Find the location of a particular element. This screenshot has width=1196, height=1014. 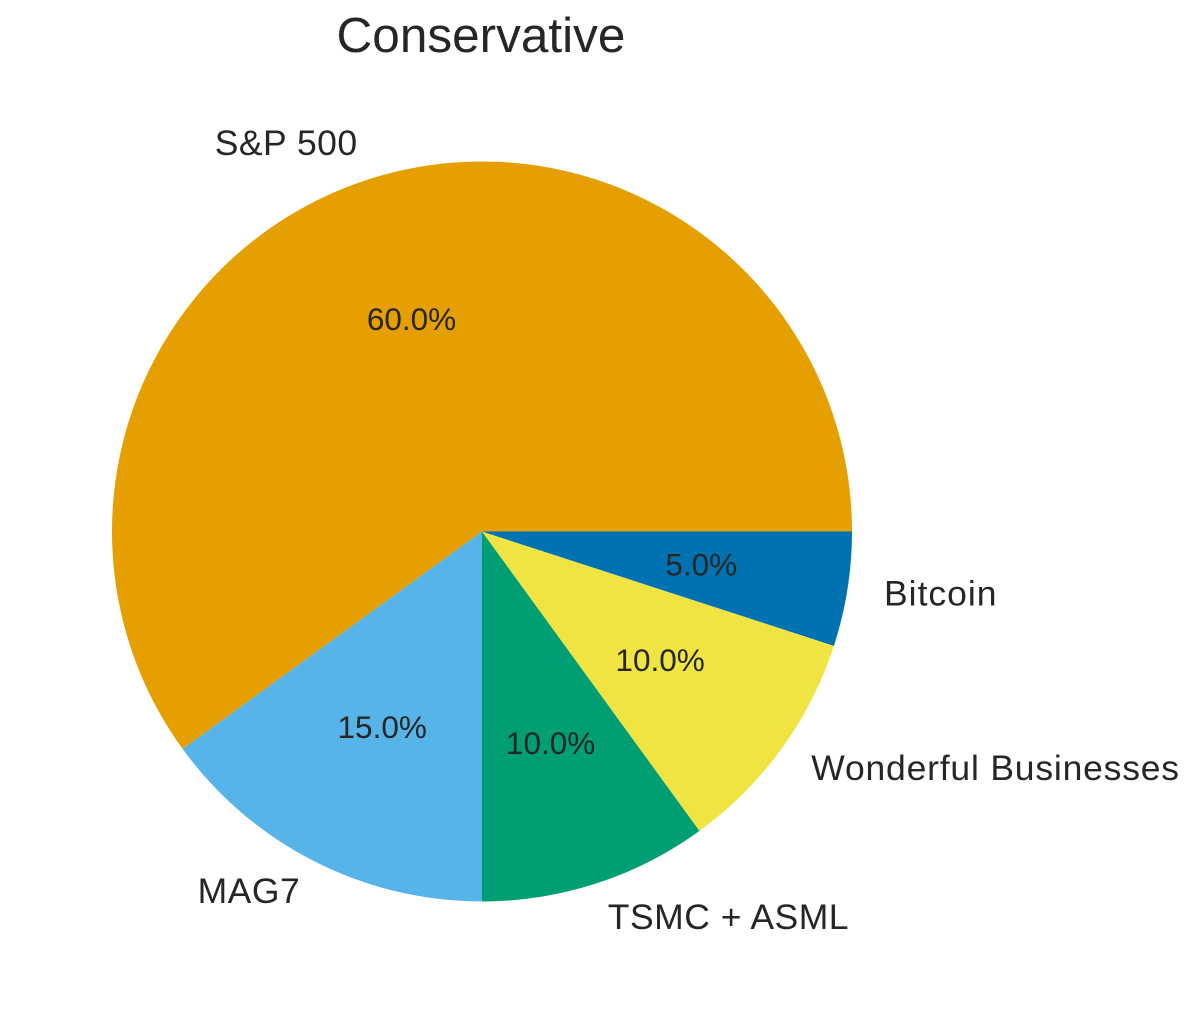

svg-text: 5.0% is located at coordinates (701, 565).